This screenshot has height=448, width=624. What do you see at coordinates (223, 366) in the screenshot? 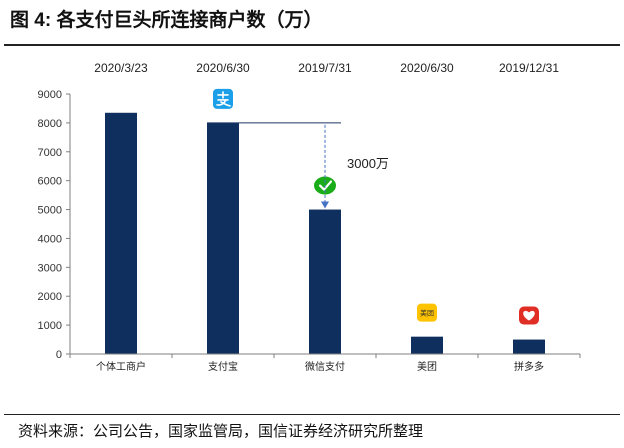
I see `x-tick-label: 支付宝` at bounding box center [223, 366].